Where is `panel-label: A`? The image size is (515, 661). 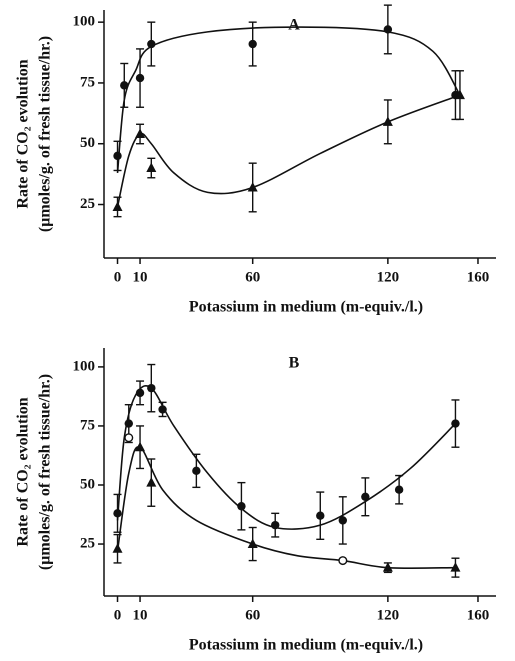
panel-label: A is located at coordinates (294, 25).